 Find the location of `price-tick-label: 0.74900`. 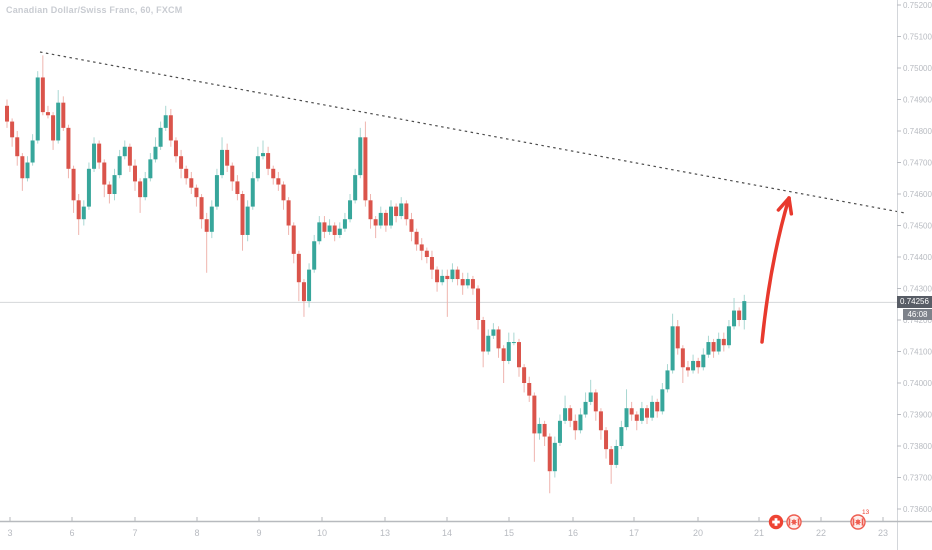

price-tick-label: 0.74900 is located at coordinates (917, 100).